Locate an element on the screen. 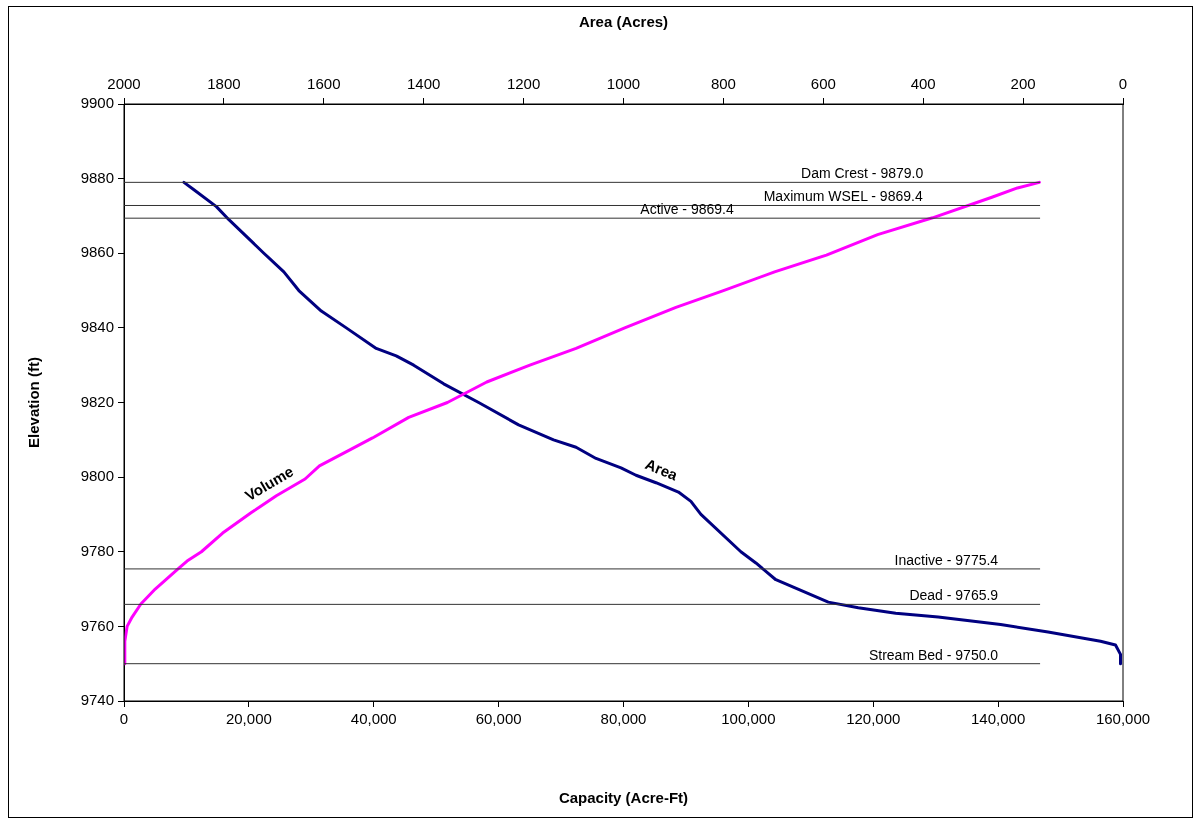 This screenshot has height=818, width=1193. x2-tick-label: 2000 is located at coordinates (124, 84).